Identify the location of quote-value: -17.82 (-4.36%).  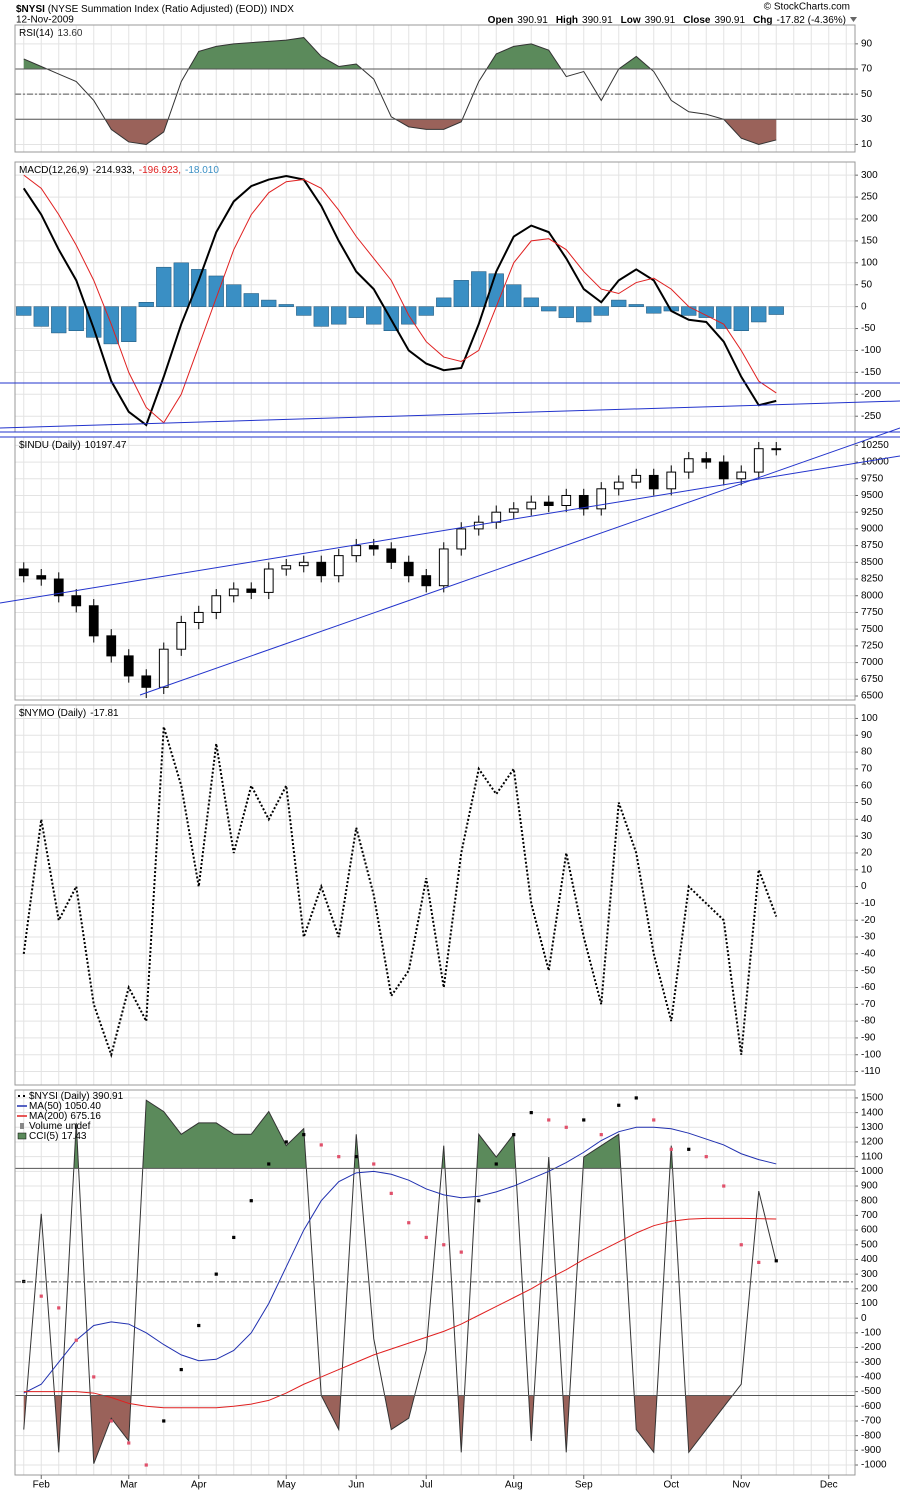
(811, 20).